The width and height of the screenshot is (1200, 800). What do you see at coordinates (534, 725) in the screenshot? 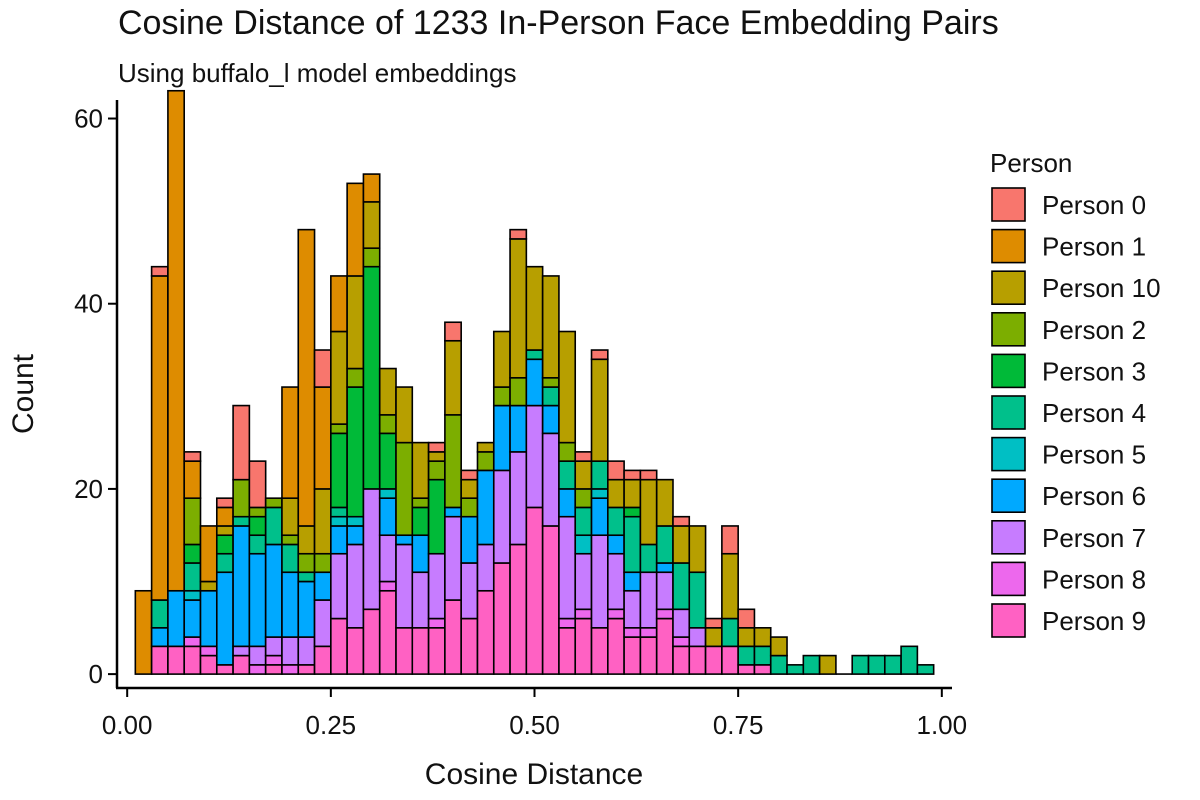
I see `x-tick-label: 0.50` at bounding box center [534, 725].